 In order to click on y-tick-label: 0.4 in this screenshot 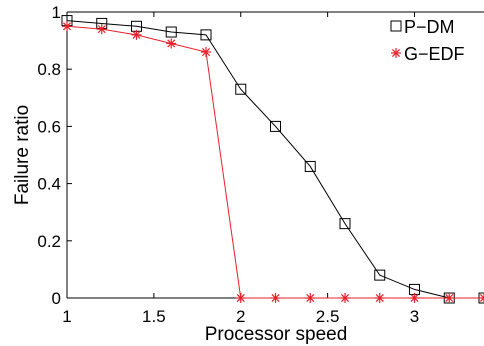, I will do `click(49, 184)`.